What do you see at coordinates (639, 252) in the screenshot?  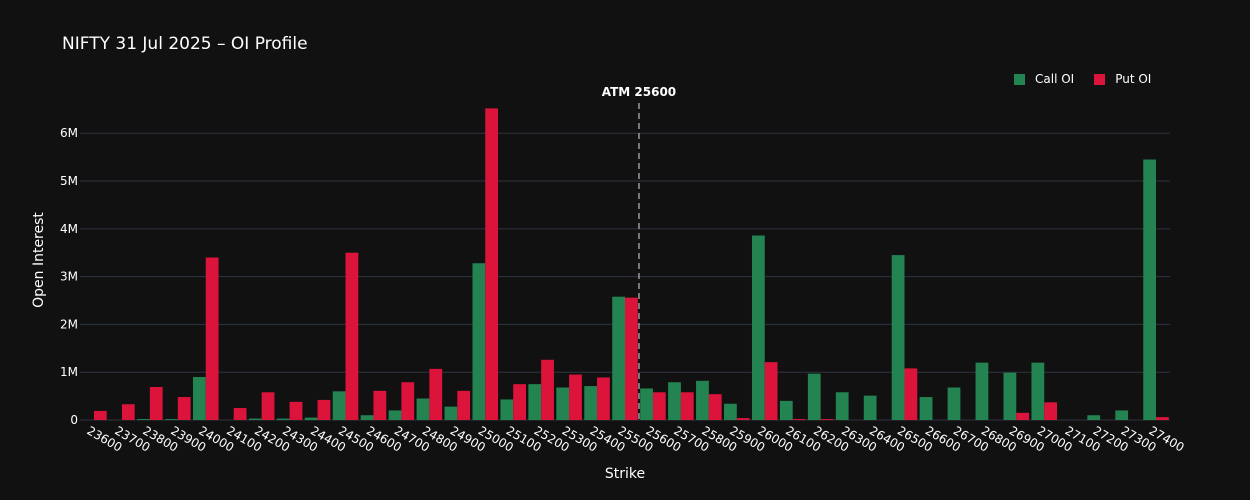 I see `atm-annotation: ATM 25600` at bounding box center [639, 252].